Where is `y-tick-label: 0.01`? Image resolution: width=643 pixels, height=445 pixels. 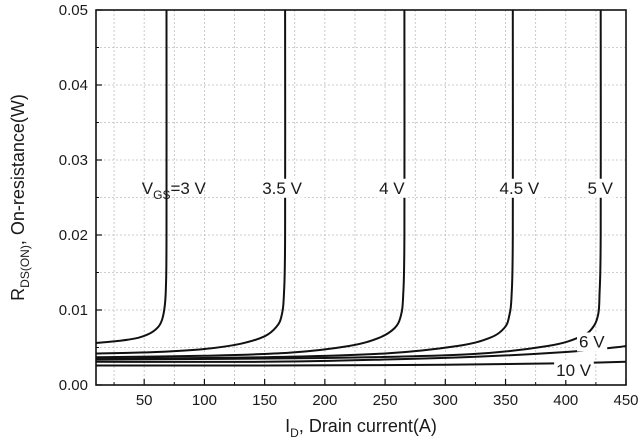 y-tick-label: 0.01 is located at coordinates (73, 310).